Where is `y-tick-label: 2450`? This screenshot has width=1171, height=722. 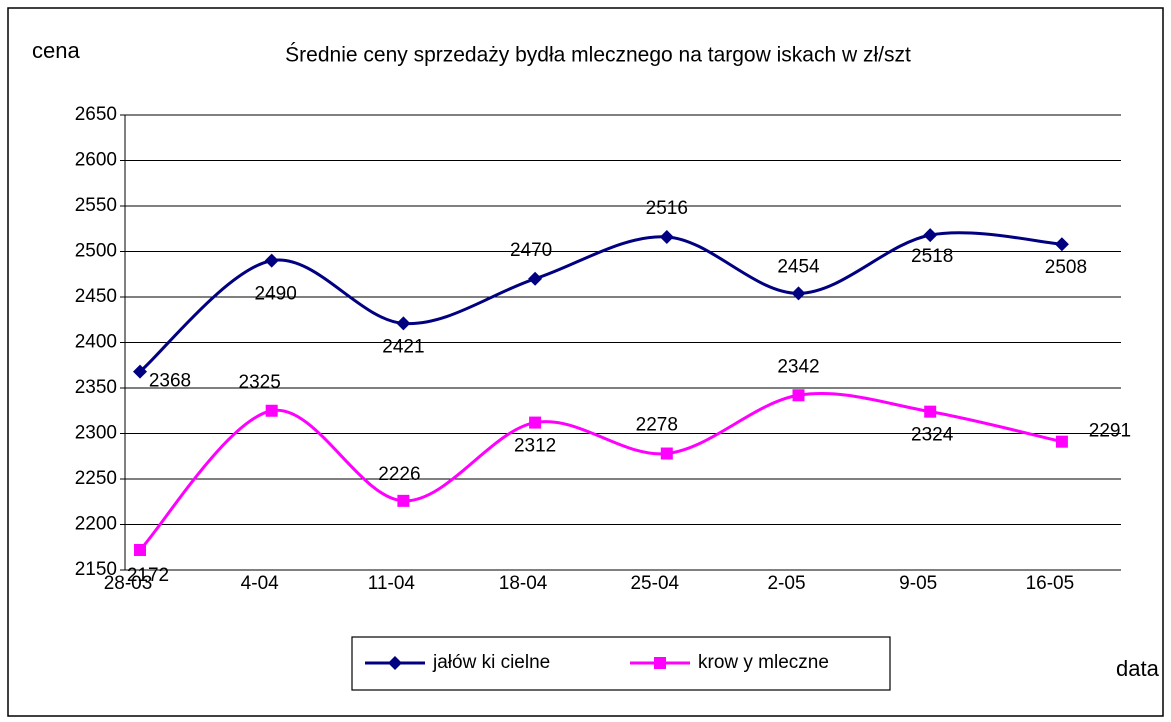 y-tick-label: 2450 is located at coordinates (96, 296).